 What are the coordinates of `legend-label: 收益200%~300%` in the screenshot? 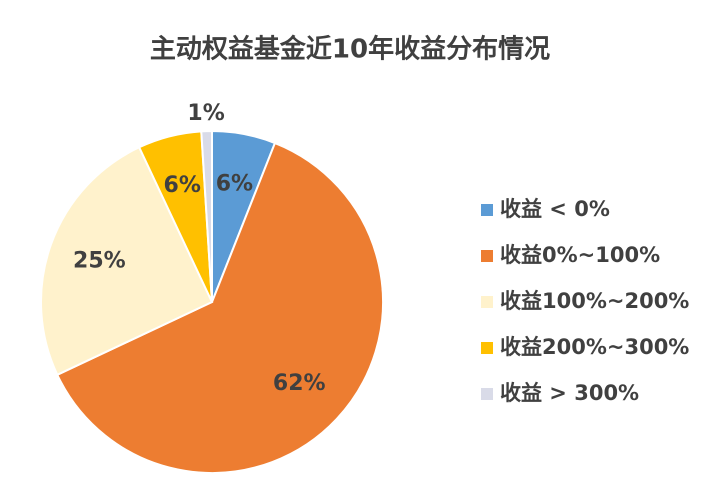 It's located at (594, 347).